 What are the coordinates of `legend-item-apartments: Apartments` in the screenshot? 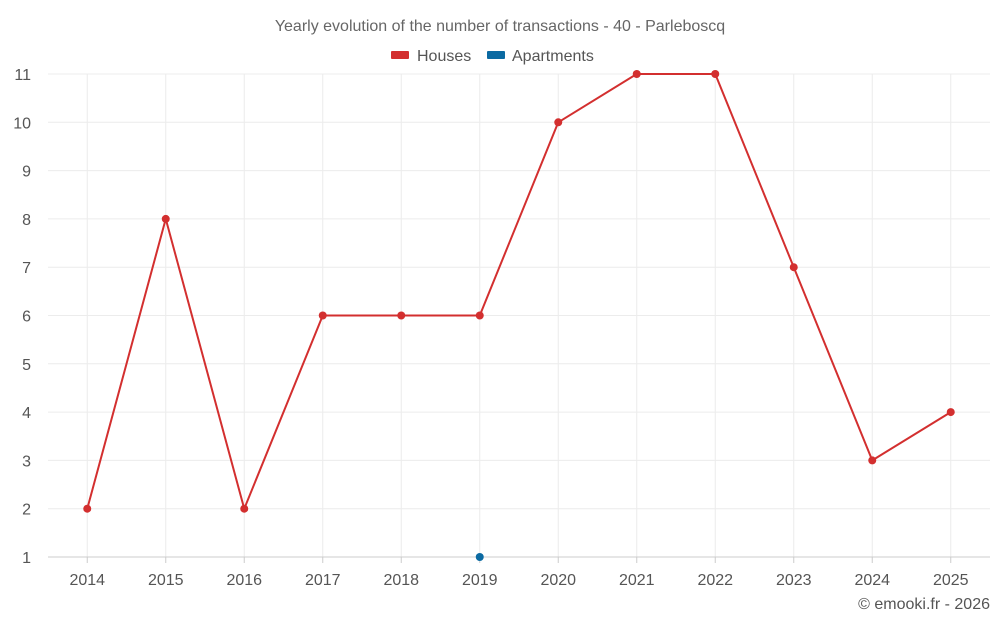 It's located at (540, 56).